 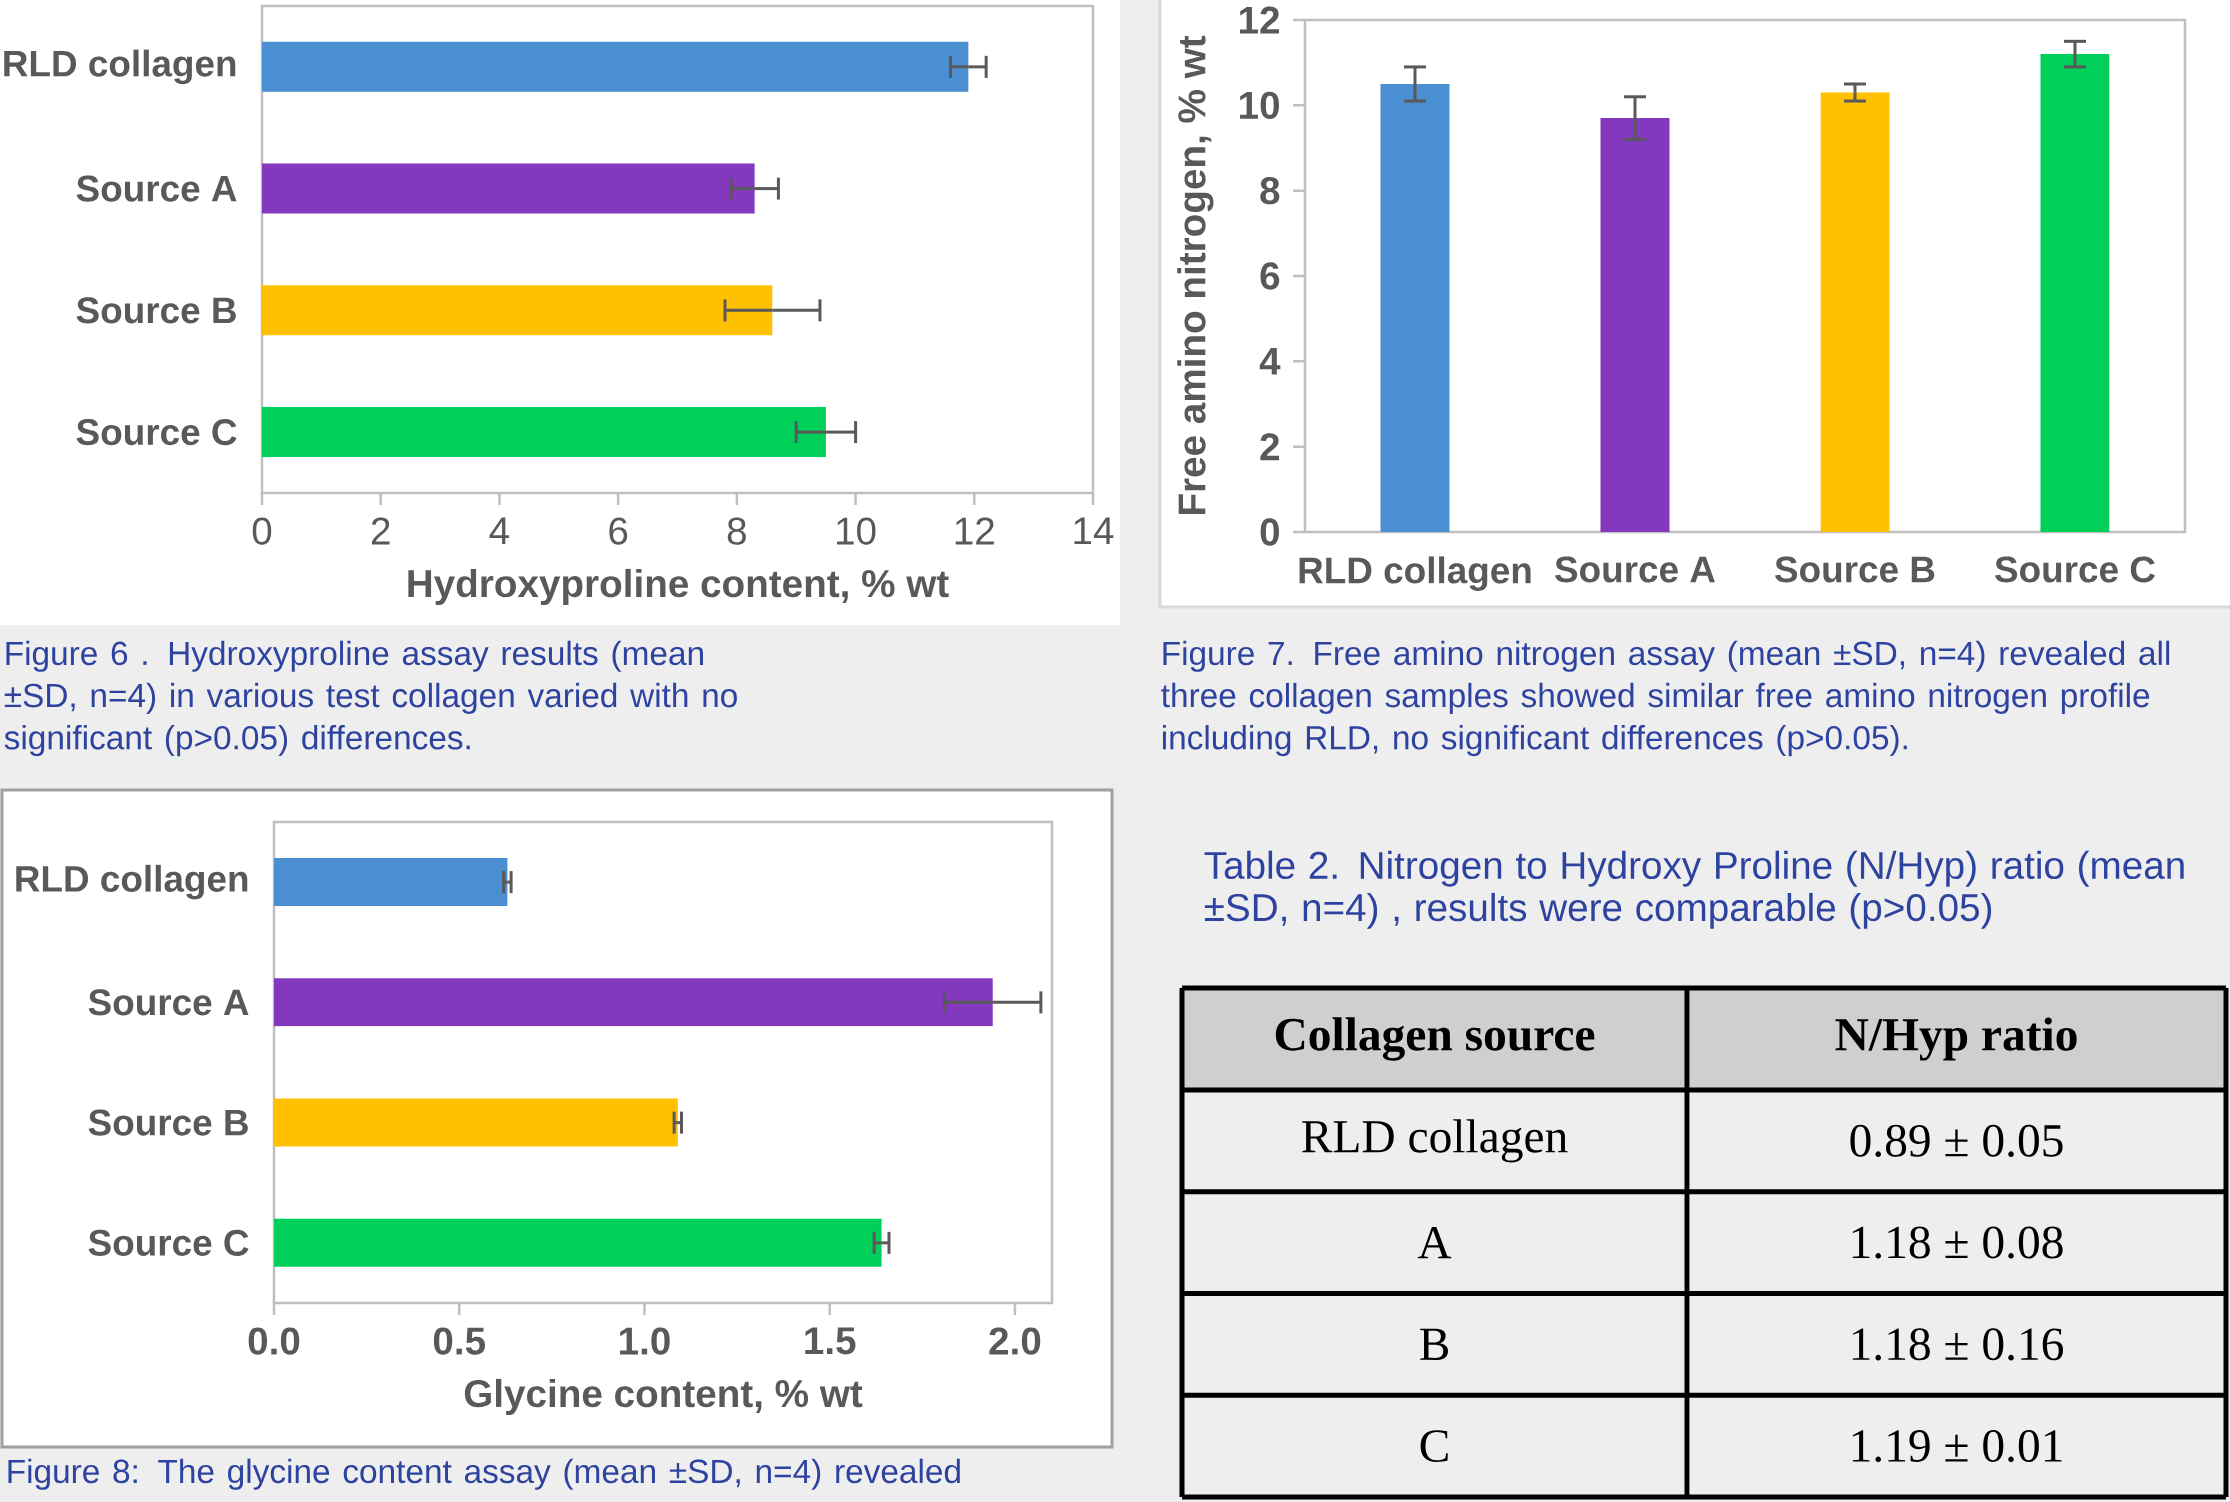 I want to click on x-tick-label: Source A, so click(x=1635, y=569).